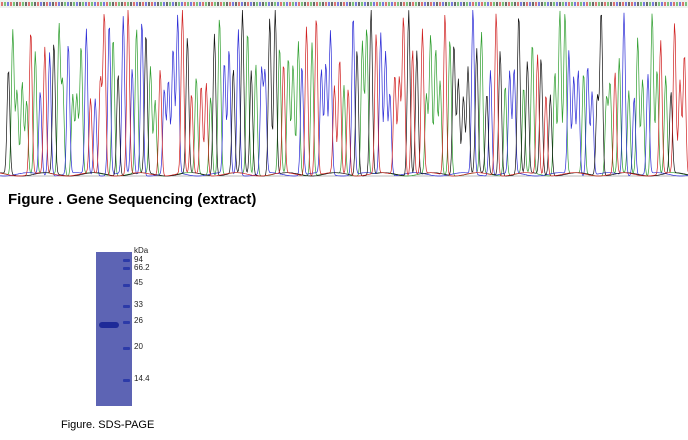 The image size is (688, 440). I want to click on marker-label-45: 45, so click(138, 282).